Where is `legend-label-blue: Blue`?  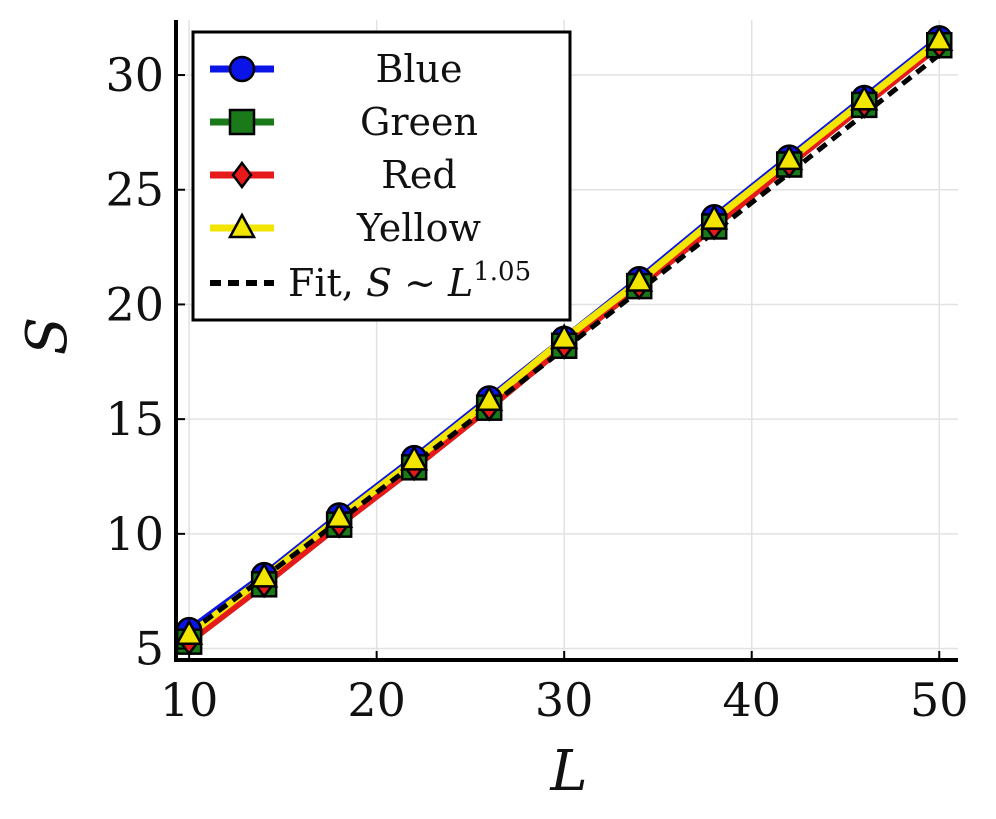
legend-label-blue: Blue is located at coordinates (418, 69).